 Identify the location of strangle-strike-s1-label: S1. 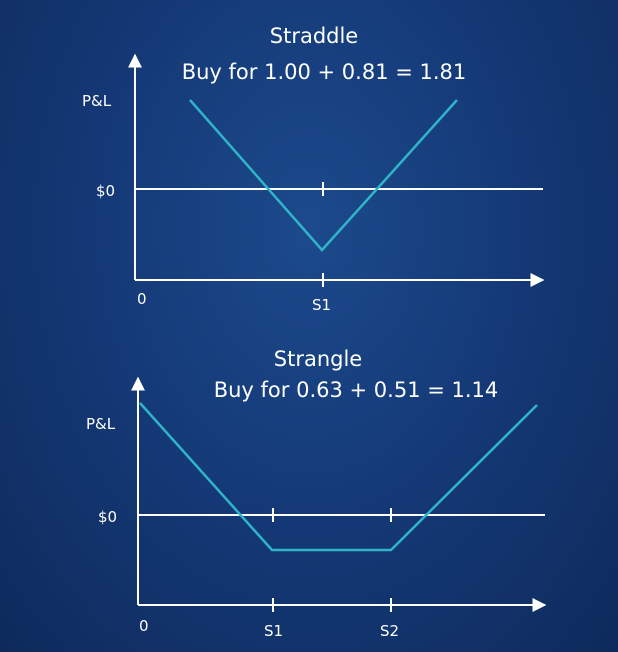
(274, 631).